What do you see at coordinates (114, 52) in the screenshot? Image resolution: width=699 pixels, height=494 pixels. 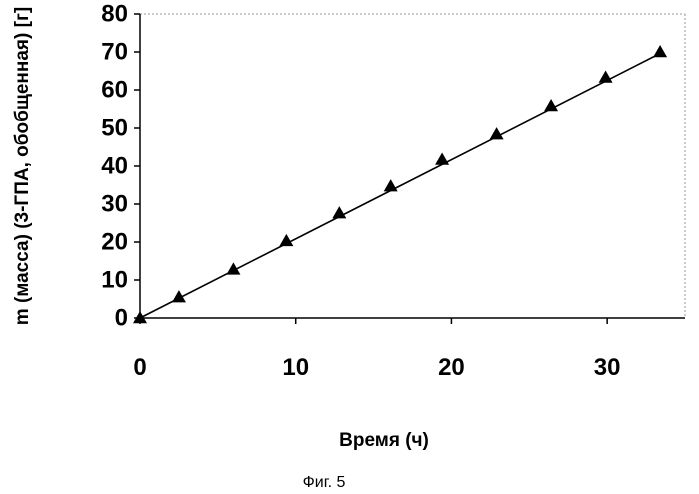 I see `y-tick-label: 70` at bounding box center [114, 52].